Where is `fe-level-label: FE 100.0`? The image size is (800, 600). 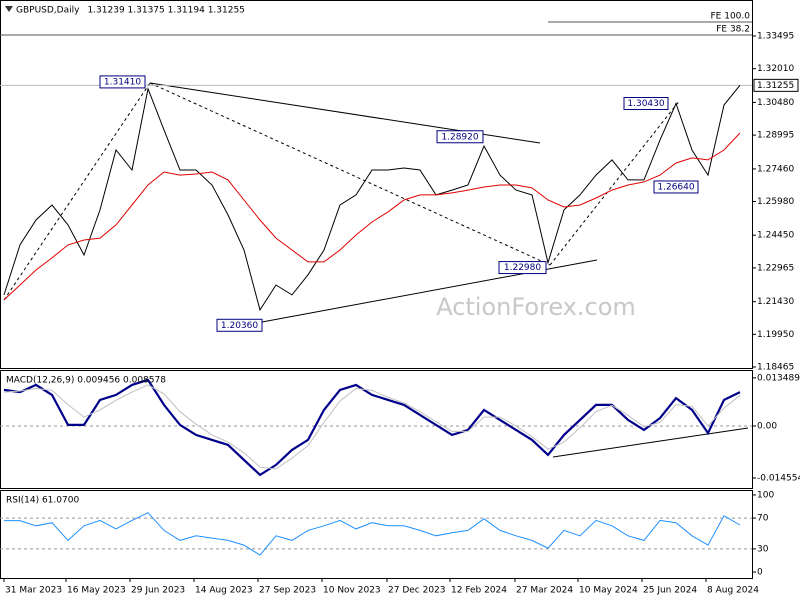 fe-level-label: FE 100.0 is located at coordinates (731, 17).